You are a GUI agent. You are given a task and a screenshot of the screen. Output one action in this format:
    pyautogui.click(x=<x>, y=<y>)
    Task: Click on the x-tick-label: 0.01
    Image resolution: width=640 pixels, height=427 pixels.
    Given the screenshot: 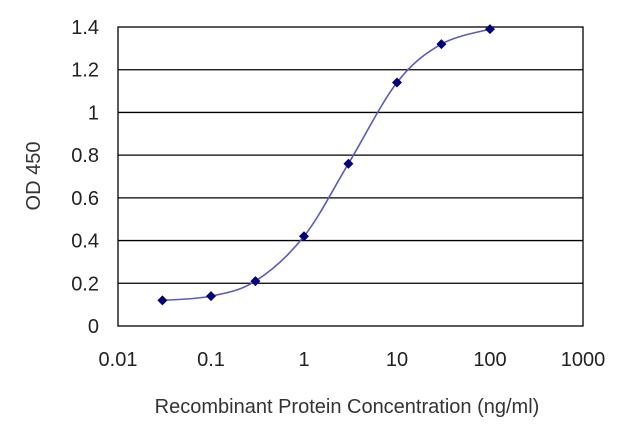 What is the action you would take?
    pyautogui.click(x=118, y=360)
    